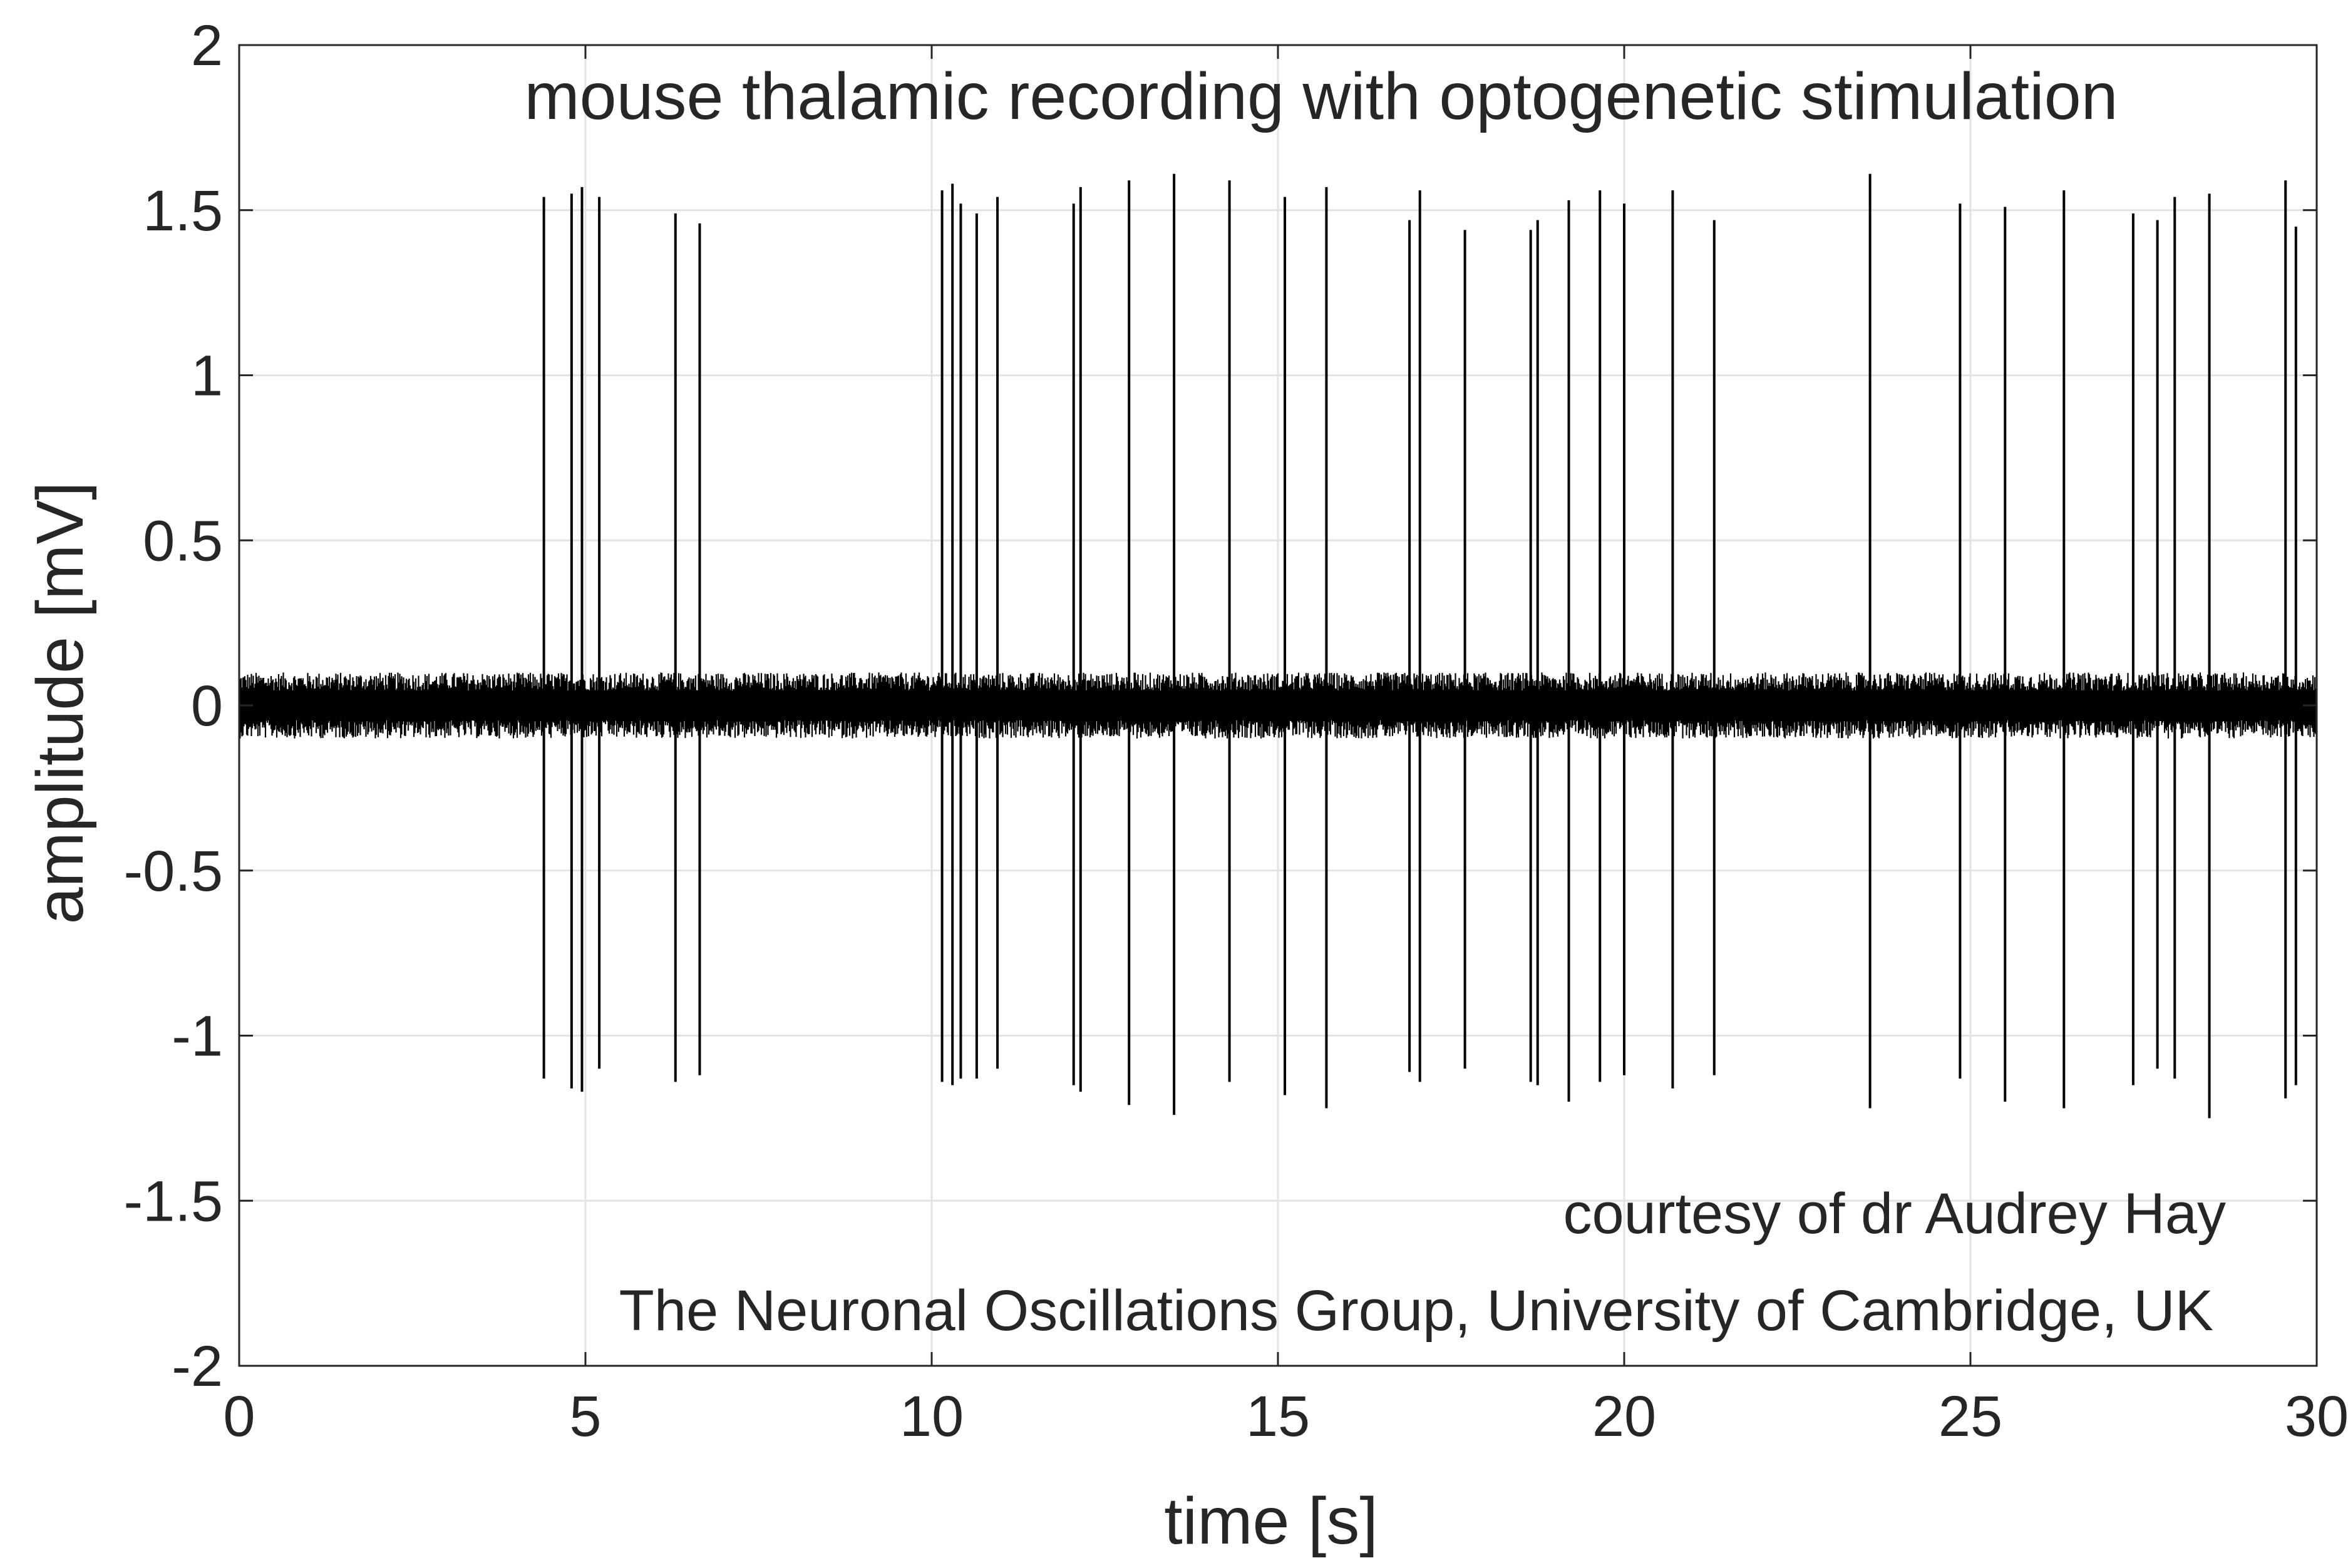 The height and width of the screenshot is (1568, 2348). What do you see at coordinates (1278, 1416) in the screenshot?
I see `x-tick-label: 15` at bounding box center [1278, 1416].